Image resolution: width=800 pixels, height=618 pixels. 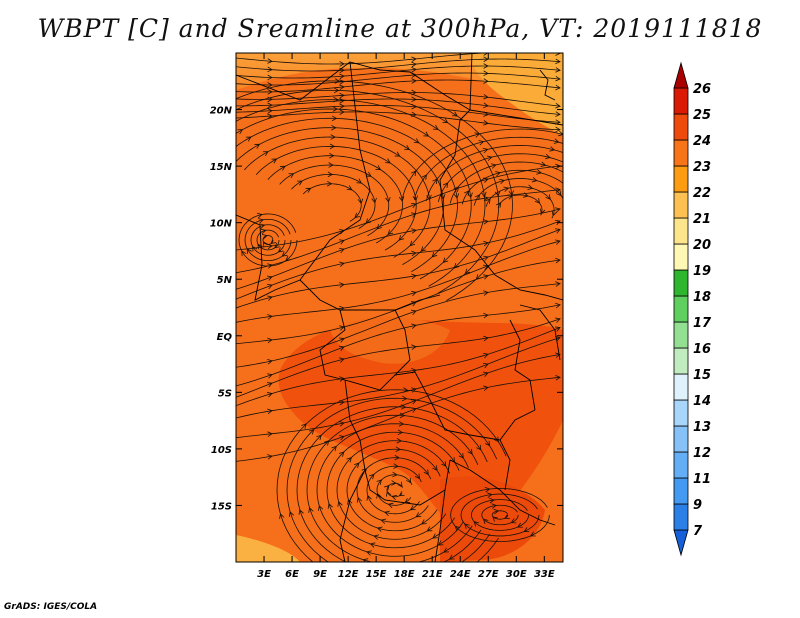 What do you see at coordinates (702, 141) in the screenshot?
I see `colorbar-label: 24` at bounding box center [702, 141].